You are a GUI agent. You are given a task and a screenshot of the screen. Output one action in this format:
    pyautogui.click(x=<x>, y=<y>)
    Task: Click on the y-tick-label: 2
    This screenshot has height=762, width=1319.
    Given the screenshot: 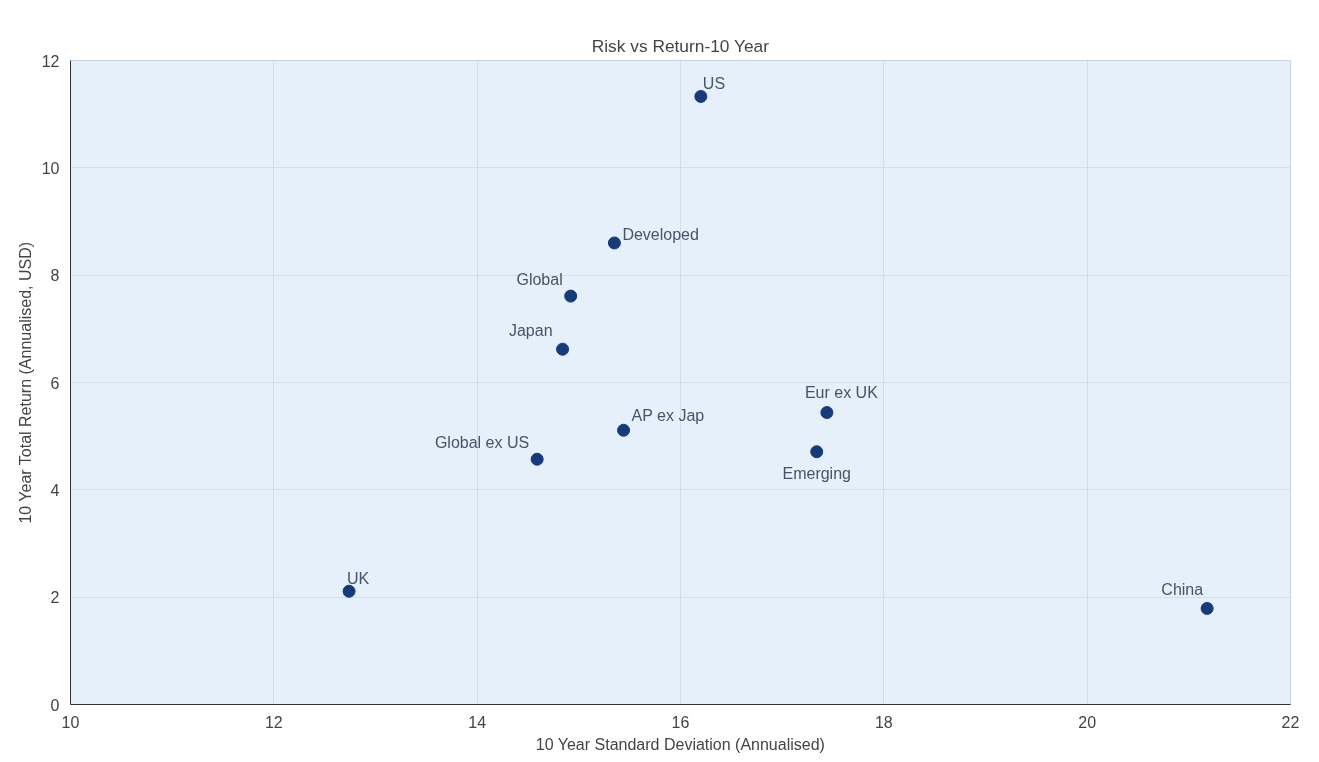 What is the action you would take?
    pyautogui.click(x=55, y=598)
    